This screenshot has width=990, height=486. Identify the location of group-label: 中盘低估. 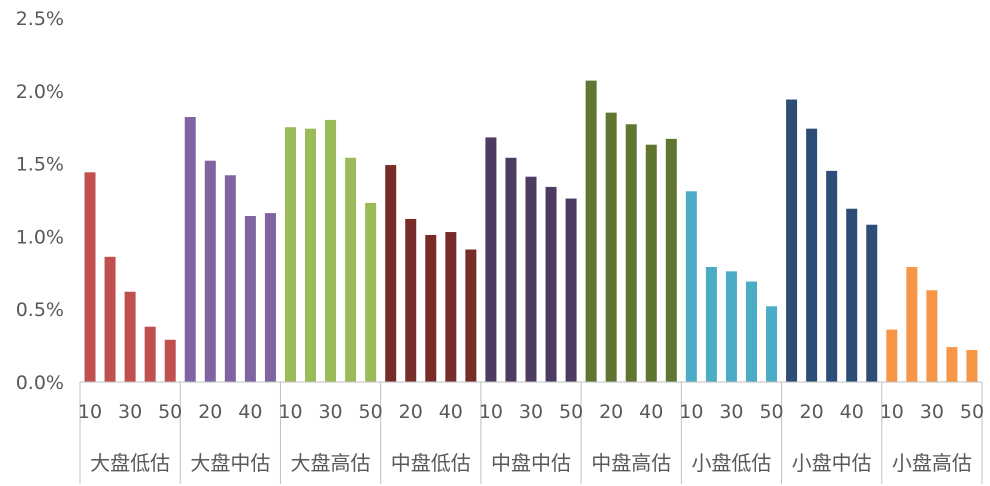
(431, 463).